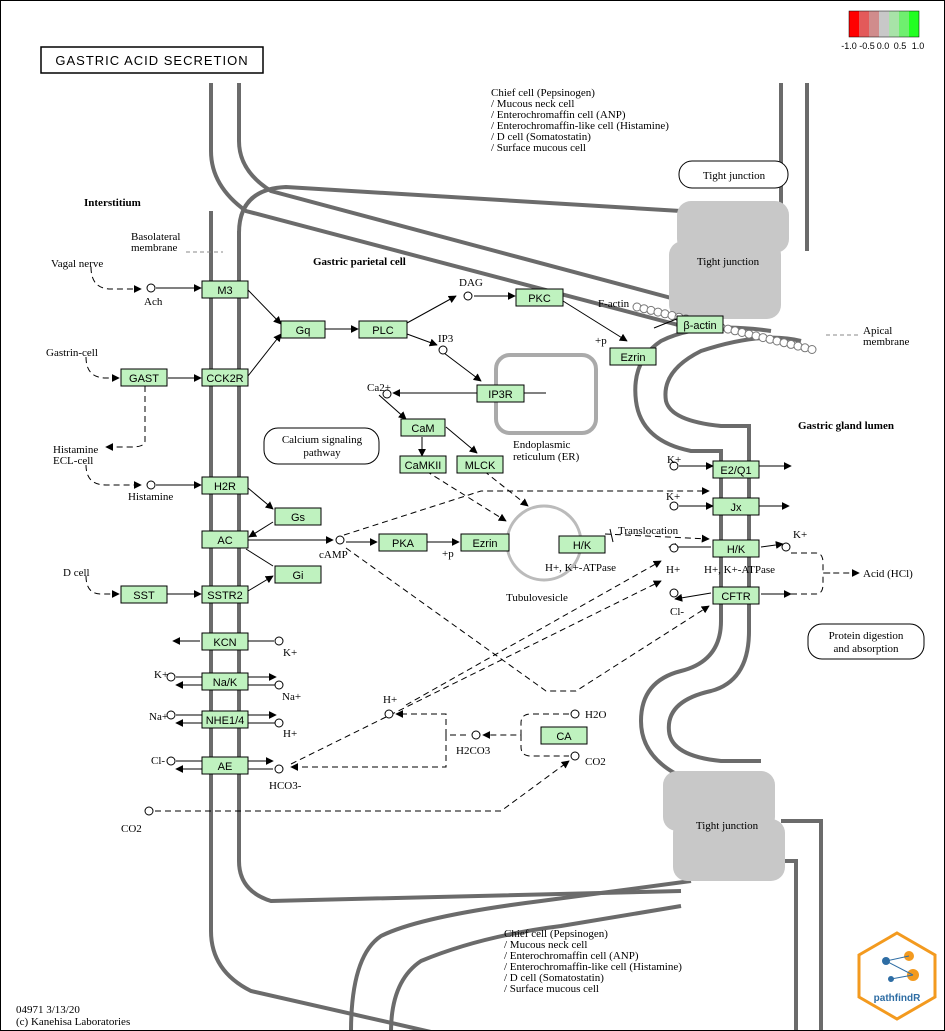  Describe the element at coordinates (73, 461) in the screenshot. I see `ecl-cell-label: ECL-cell` at that location.